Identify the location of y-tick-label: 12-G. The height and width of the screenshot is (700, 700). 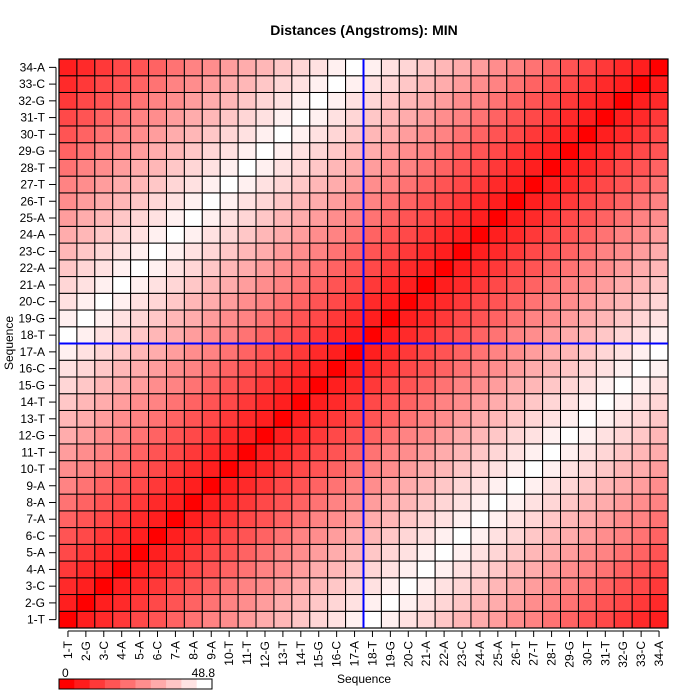
(31, 436).